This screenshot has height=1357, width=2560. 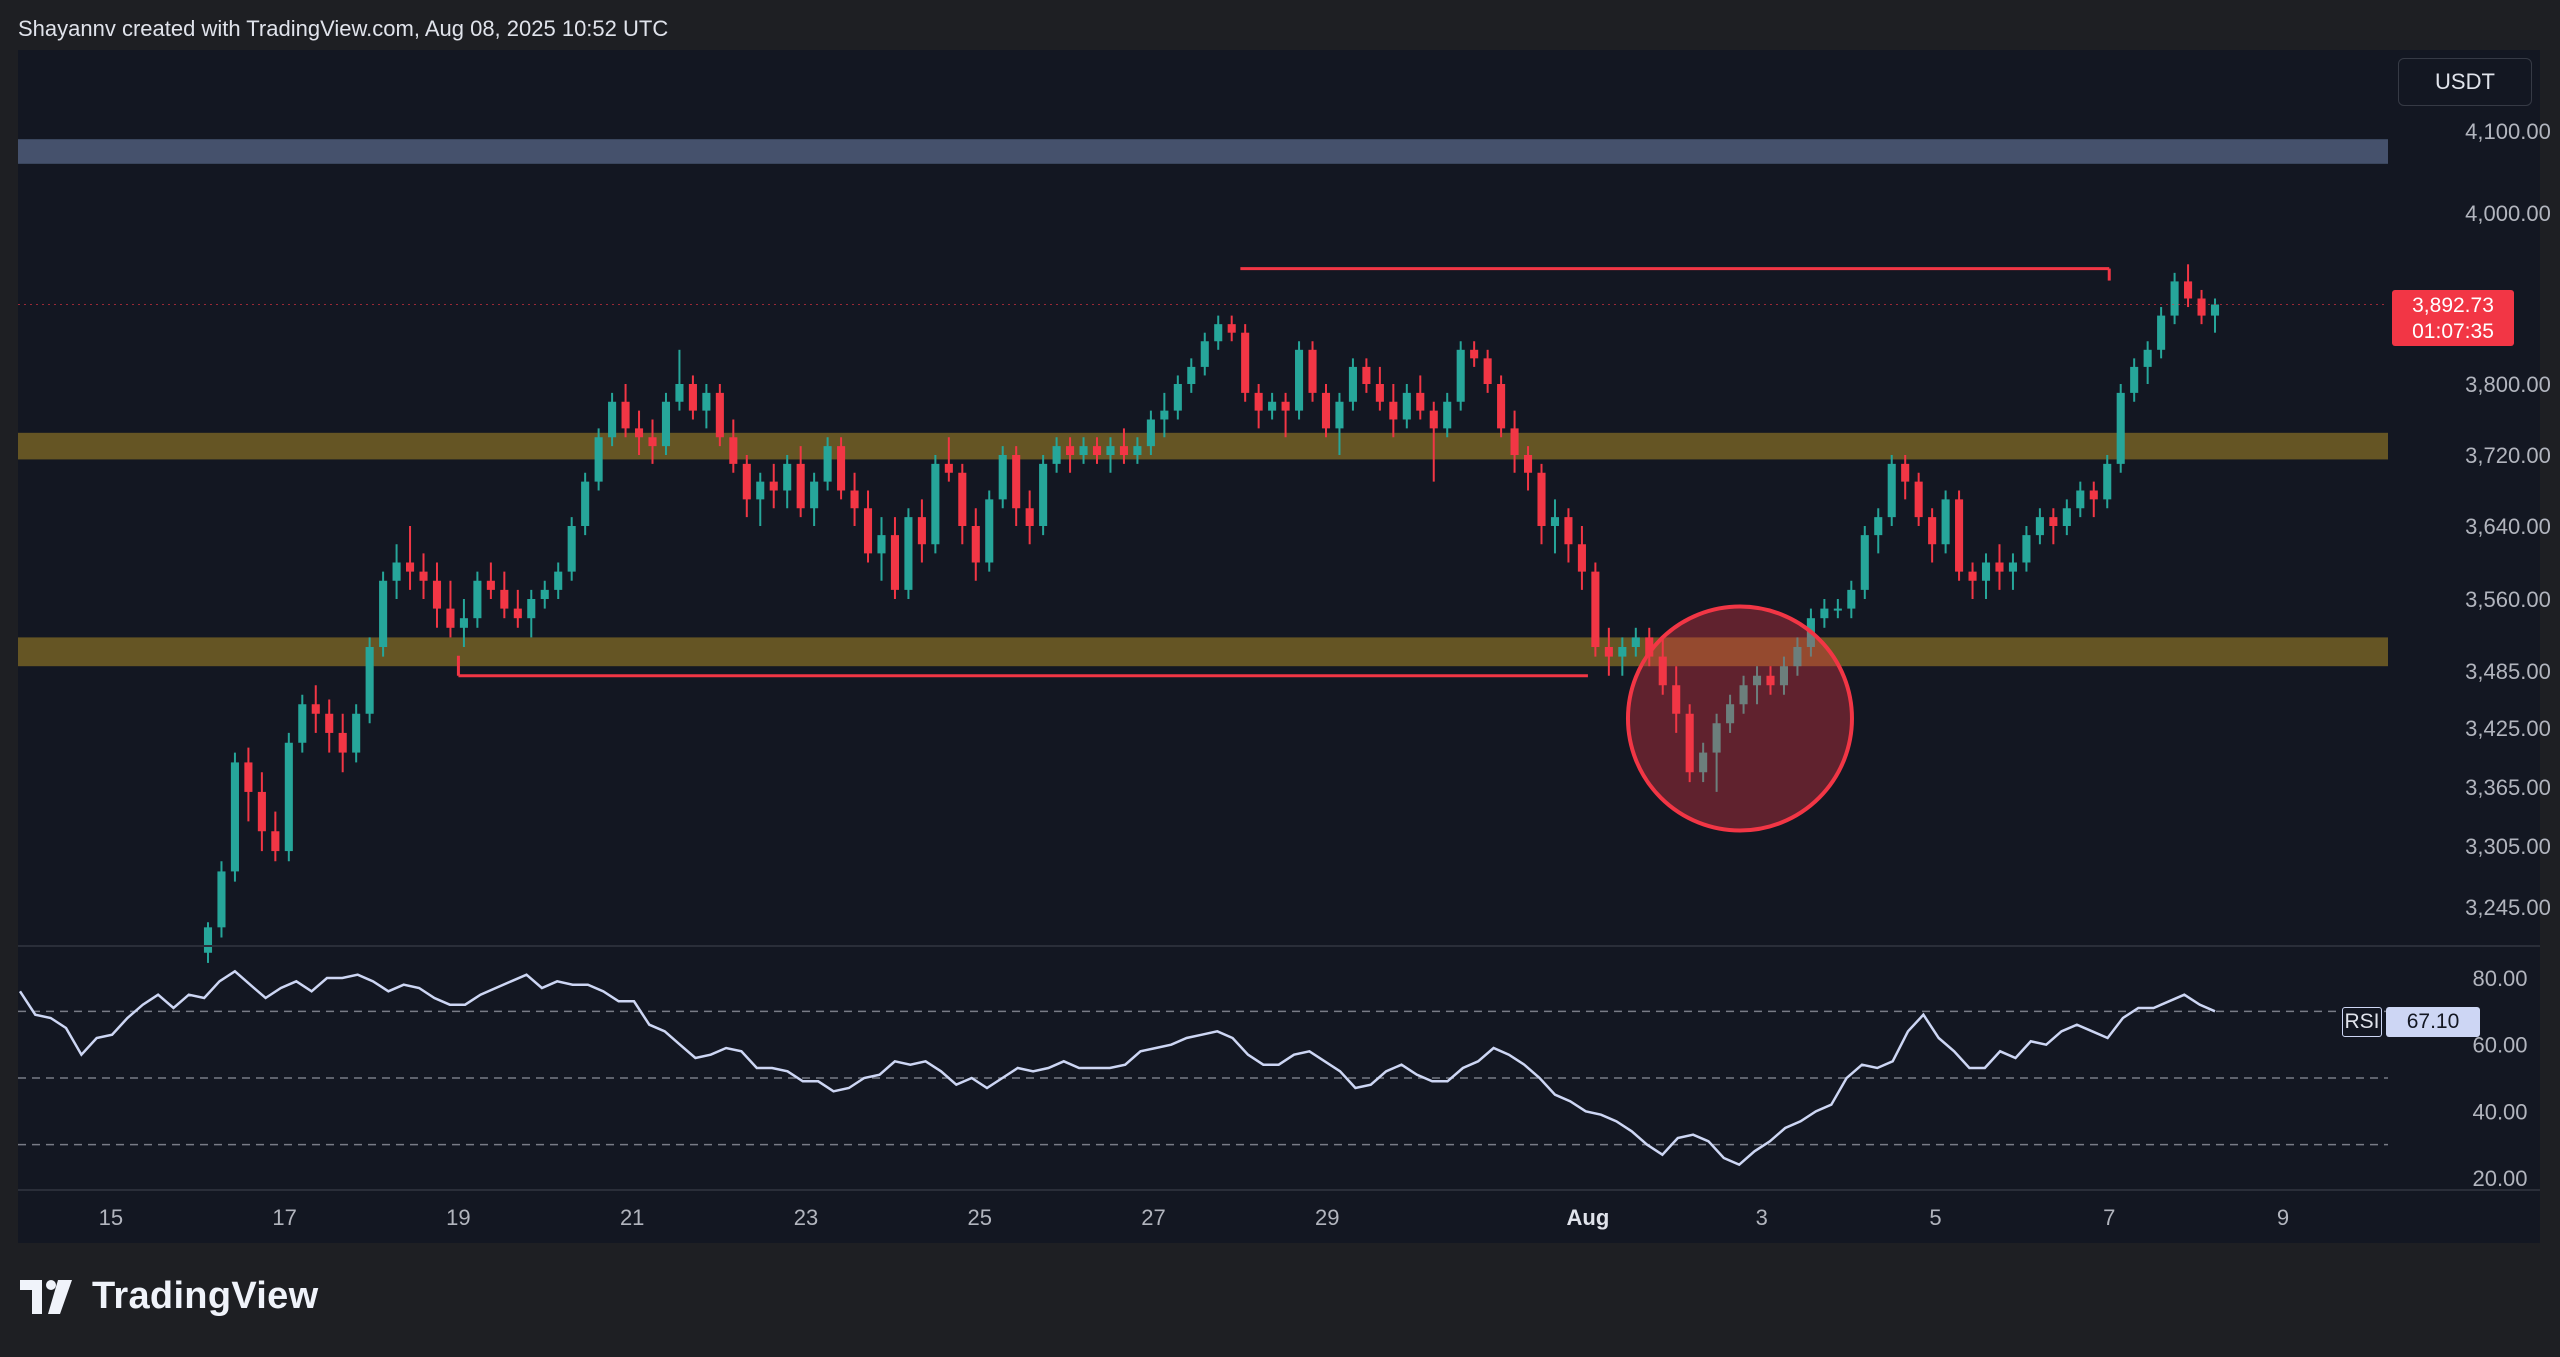 I want to click on price-axis-tick-label: 3,305.00, so click(x=2508, y=846).